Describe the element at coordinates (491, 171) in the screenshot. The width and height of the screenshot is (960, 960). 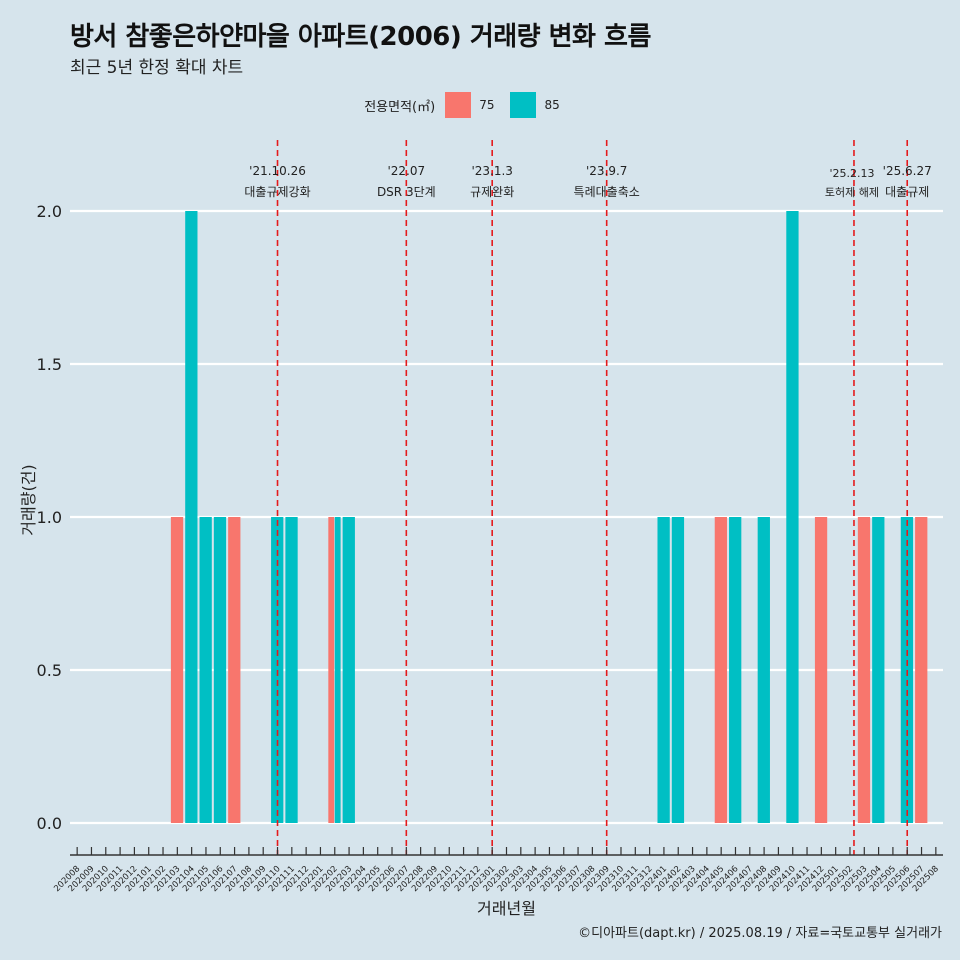
I see `event-date-label: '23.1.3` at that location.